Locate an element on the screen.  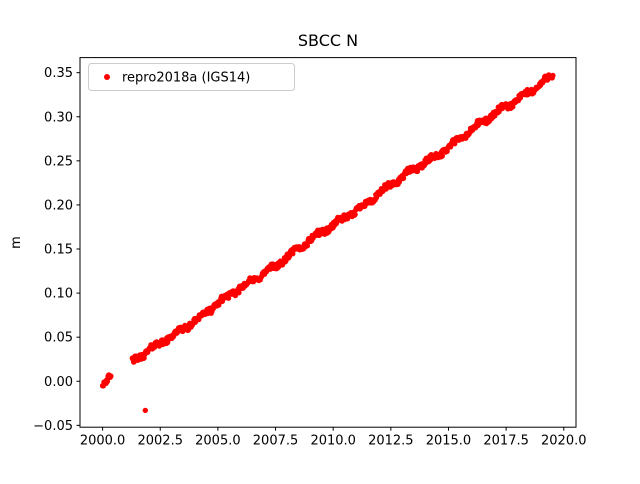
y-tick-label: 0.15 is located at coordinates (58, 250).